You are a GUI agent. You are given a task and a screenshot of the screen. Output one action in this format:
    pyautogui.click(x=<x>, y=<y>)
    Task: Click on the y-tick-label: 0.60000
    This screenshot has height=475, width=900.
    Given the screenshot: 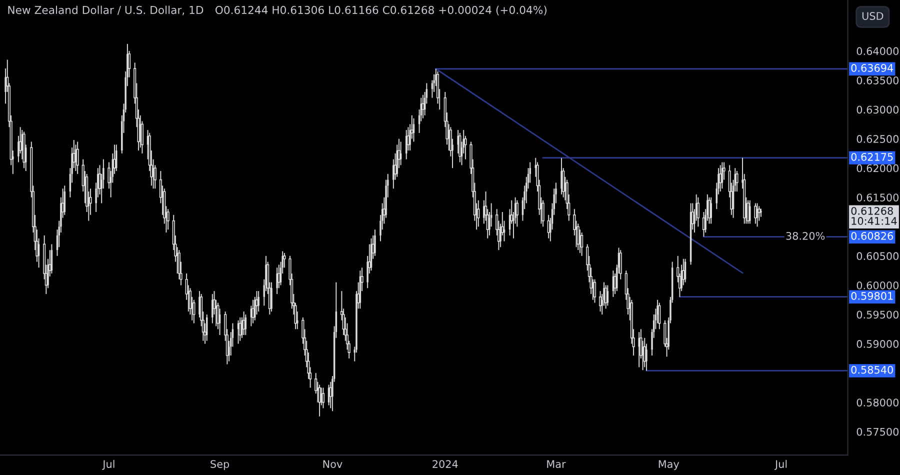 What is the action you would take?
    pyautogui.click(x=877, y=285)
    